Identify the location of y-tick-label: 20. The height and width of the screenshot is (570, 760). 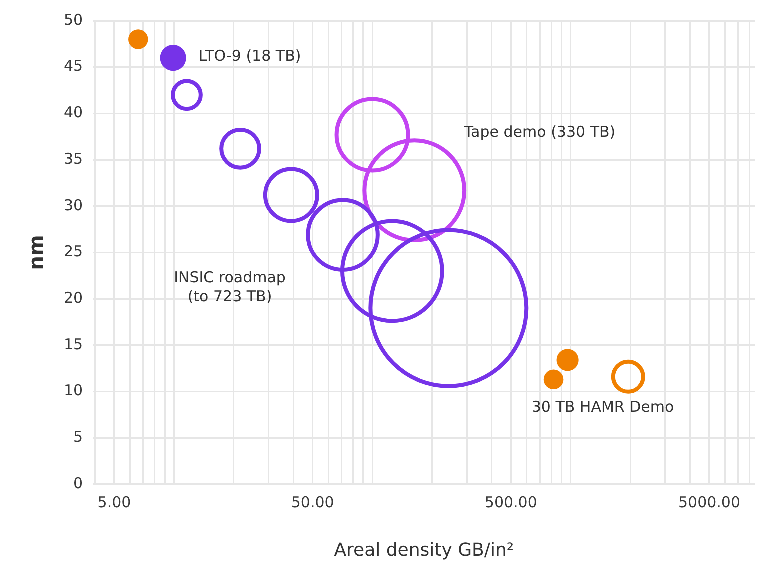
(74, 297).